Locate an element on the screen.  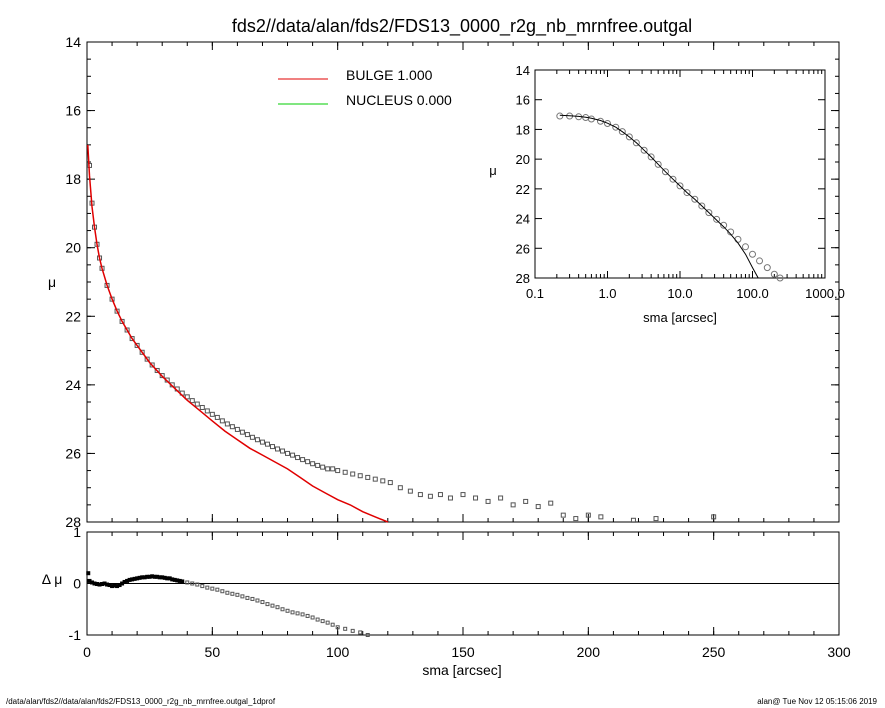
residual-y-tick-label: 1 is located at coordinates (77, 532).